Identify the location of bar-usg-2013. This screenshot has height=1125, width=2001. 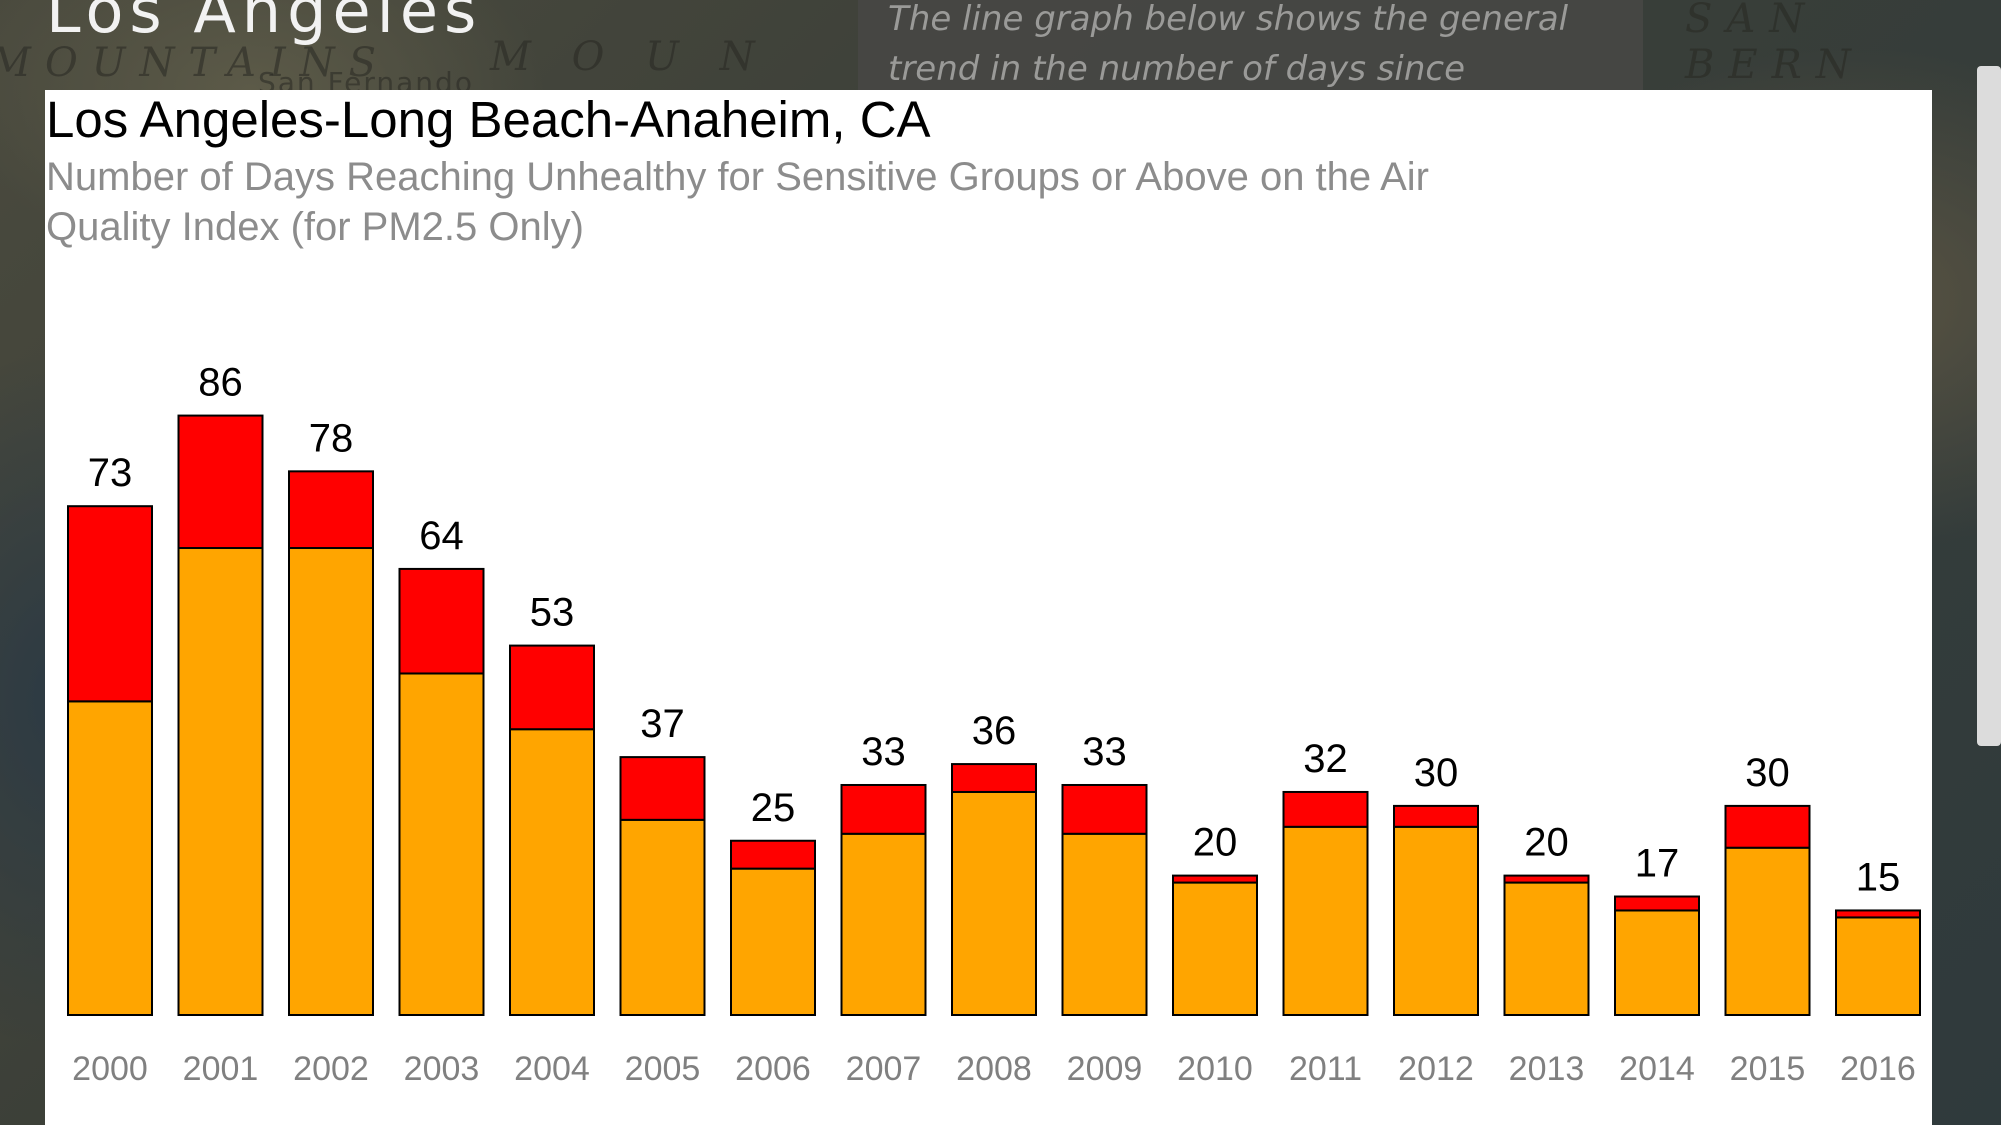
(1546, 948).